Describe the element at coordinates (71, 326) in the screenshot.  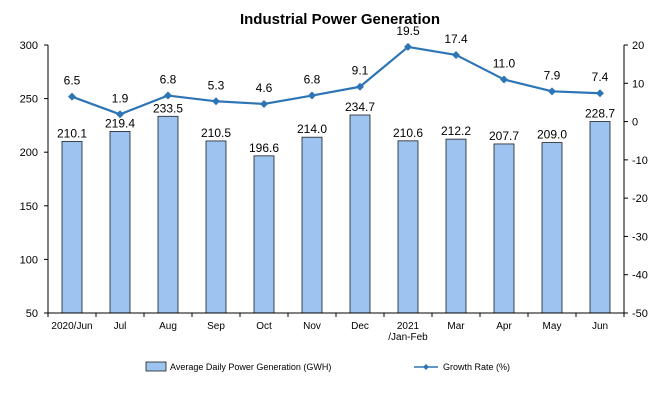
I see `x-tick-label: 2020/Jun` at that location.